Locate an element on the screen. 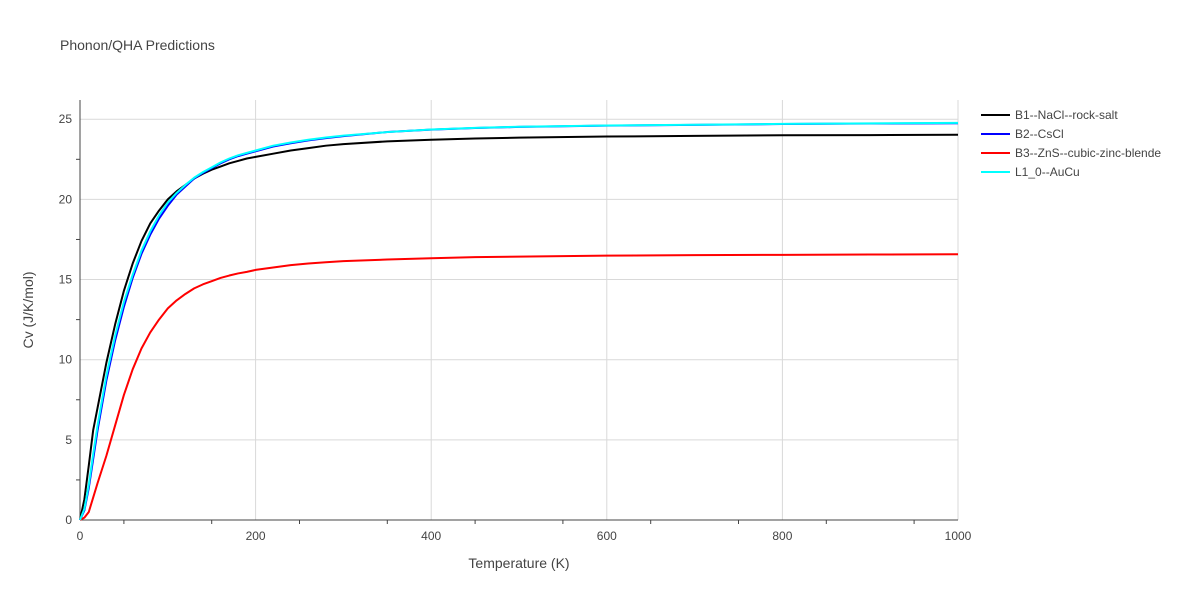 Image resolution: width=1200 pixels, height=600 pixels. legend-item: B3--ZnS--cubic-zinc-blende is located at coordinates (1071, 153).